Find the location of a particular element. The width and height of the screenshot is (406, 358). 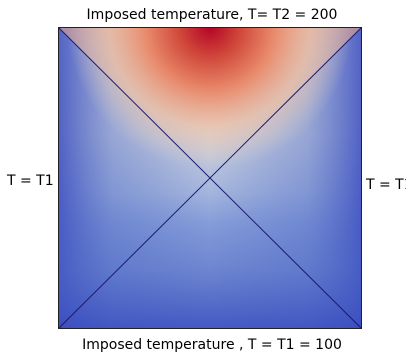

right-boundary-label: T = T1 is located at coordinates (386, 185).